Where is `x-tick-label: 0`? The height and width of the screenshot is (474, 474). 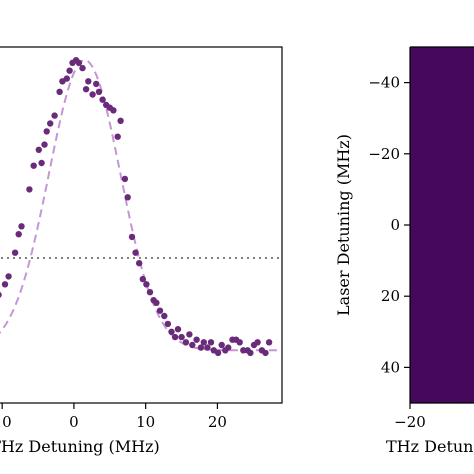
x-tick-label: 0 is located at coordinates (74, 422).